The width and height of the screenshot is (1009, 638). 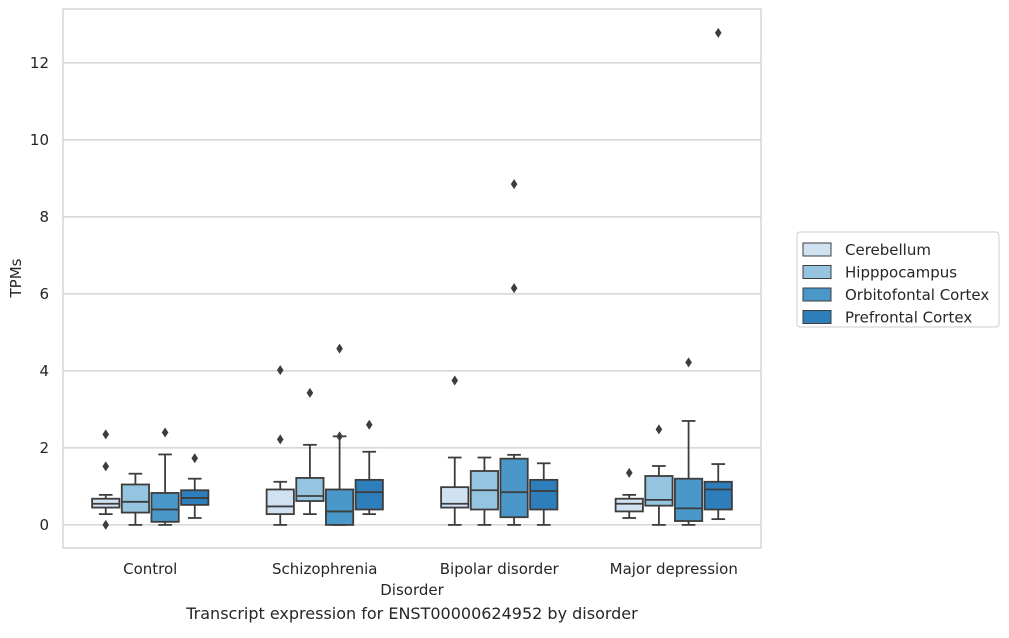 I want to click on legend-label: Orbitofontal Cortex, so click(x=917, y=295).